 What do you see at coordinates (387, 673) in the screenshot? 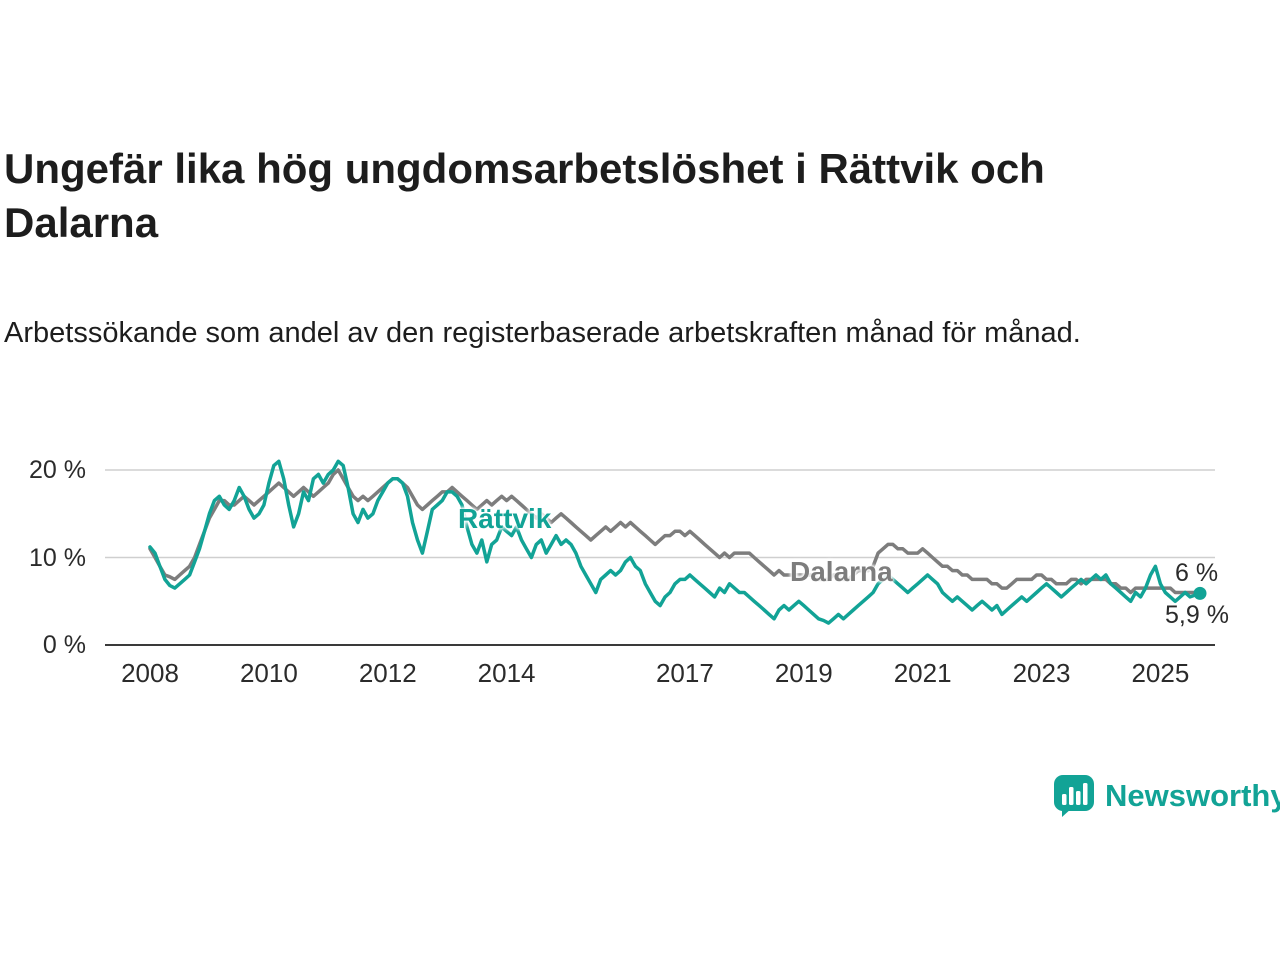
I see `x-tick-label-2012: 2012` at bounding box center [387, 673].